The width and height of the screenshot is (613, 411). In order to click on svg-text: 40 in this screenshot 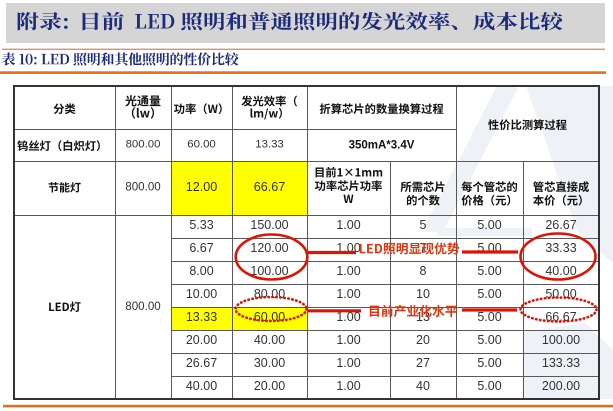, I will do `click(423, 386)`.